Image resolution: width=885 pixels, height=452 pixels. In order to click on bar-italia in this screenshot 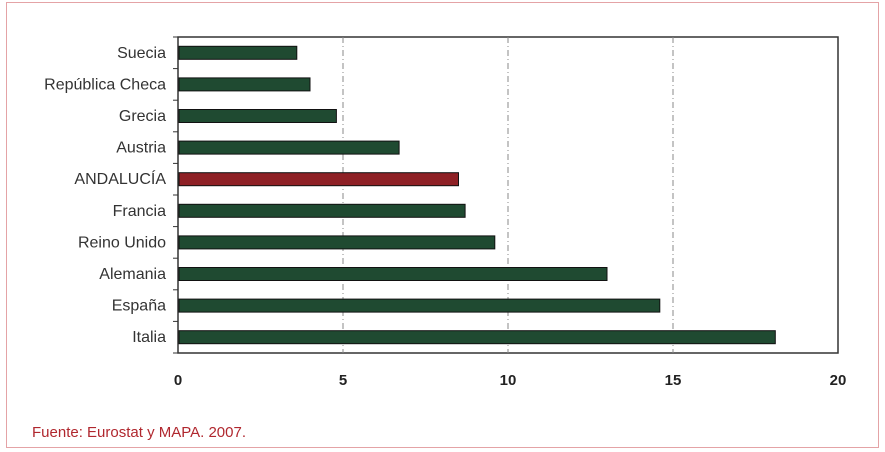, I will do `click(477, 337)`.